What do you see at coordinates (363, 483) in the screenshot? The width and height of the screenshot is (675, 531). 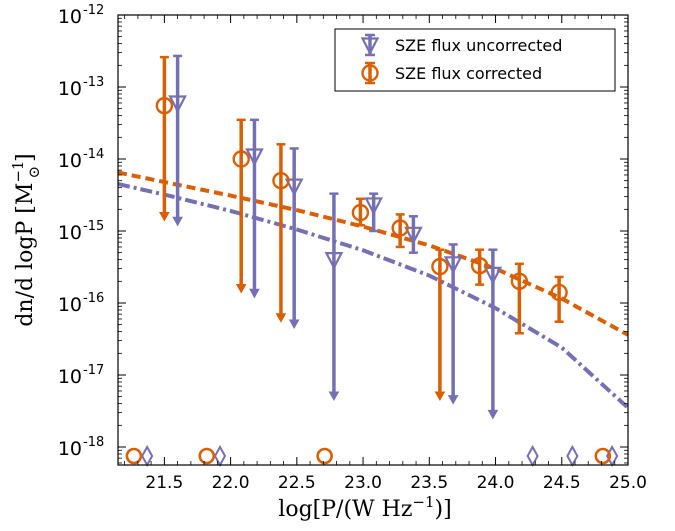 I see `x-tick-label: 23.0` at bounding box center [363, 483].